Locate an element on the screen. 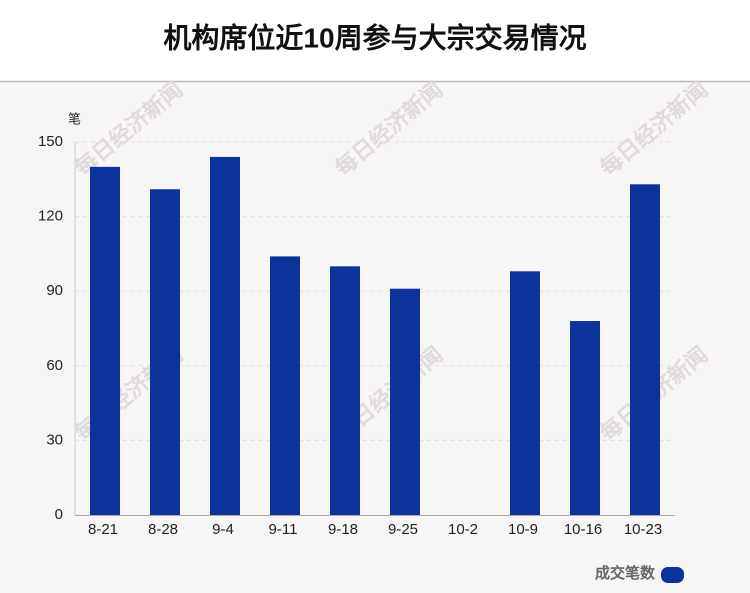  header-background is located at coordinates (375, 40).